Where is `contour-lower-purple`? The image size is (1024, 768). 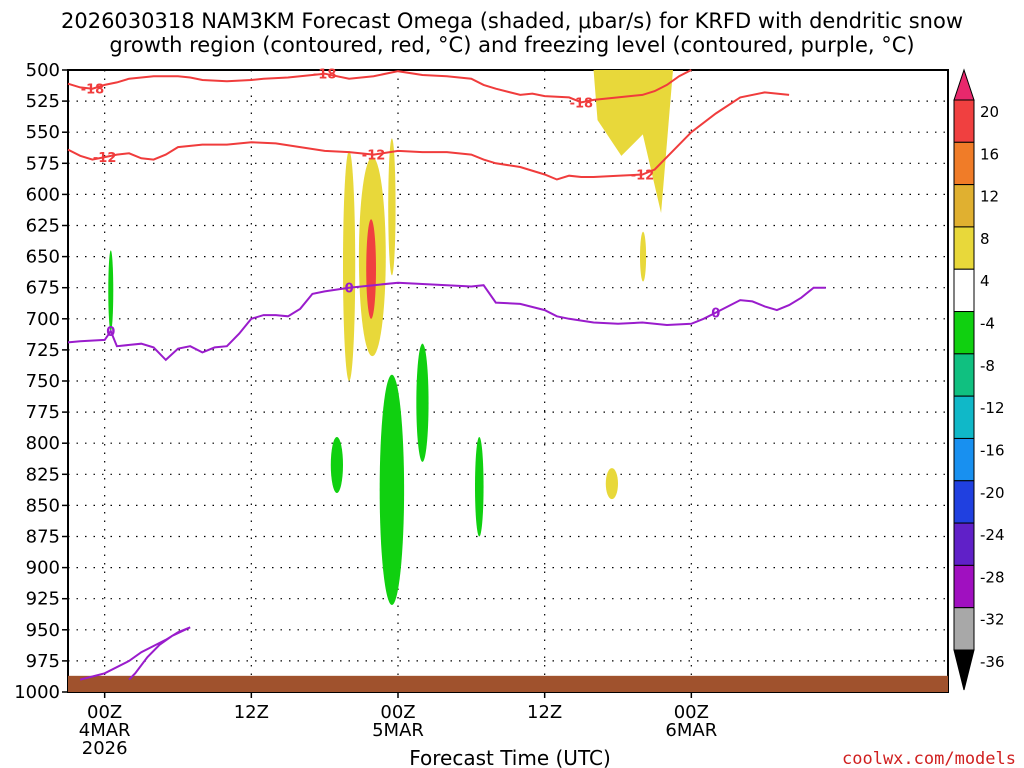
contour-lower-purple is located at coordinates (135, 653).